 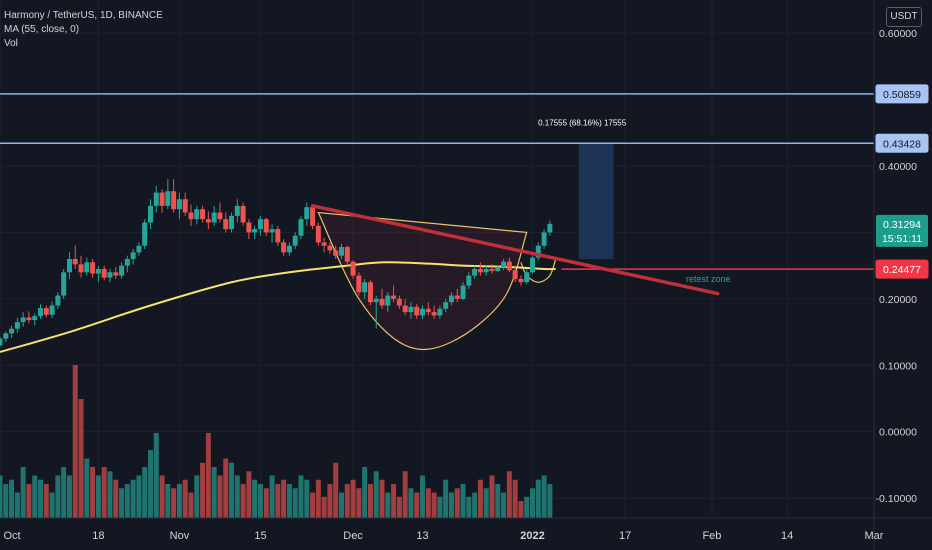 What do you see at coordinates (898, 433) in the screenshot?
I see `price-tick-label: 0.00000` at bounding box center [898, 433].